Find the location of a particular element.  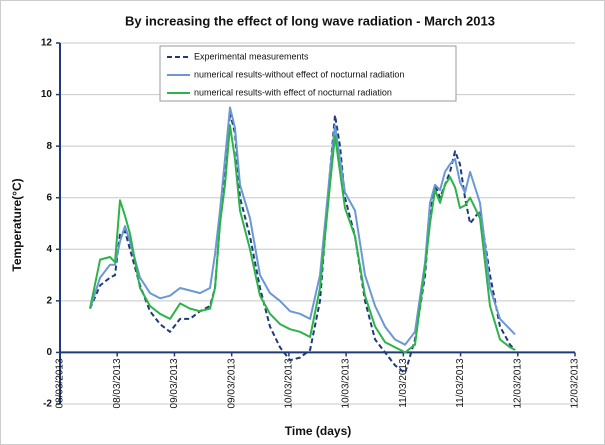

y-tick-label: 6 is located at coordinates (49, 197).